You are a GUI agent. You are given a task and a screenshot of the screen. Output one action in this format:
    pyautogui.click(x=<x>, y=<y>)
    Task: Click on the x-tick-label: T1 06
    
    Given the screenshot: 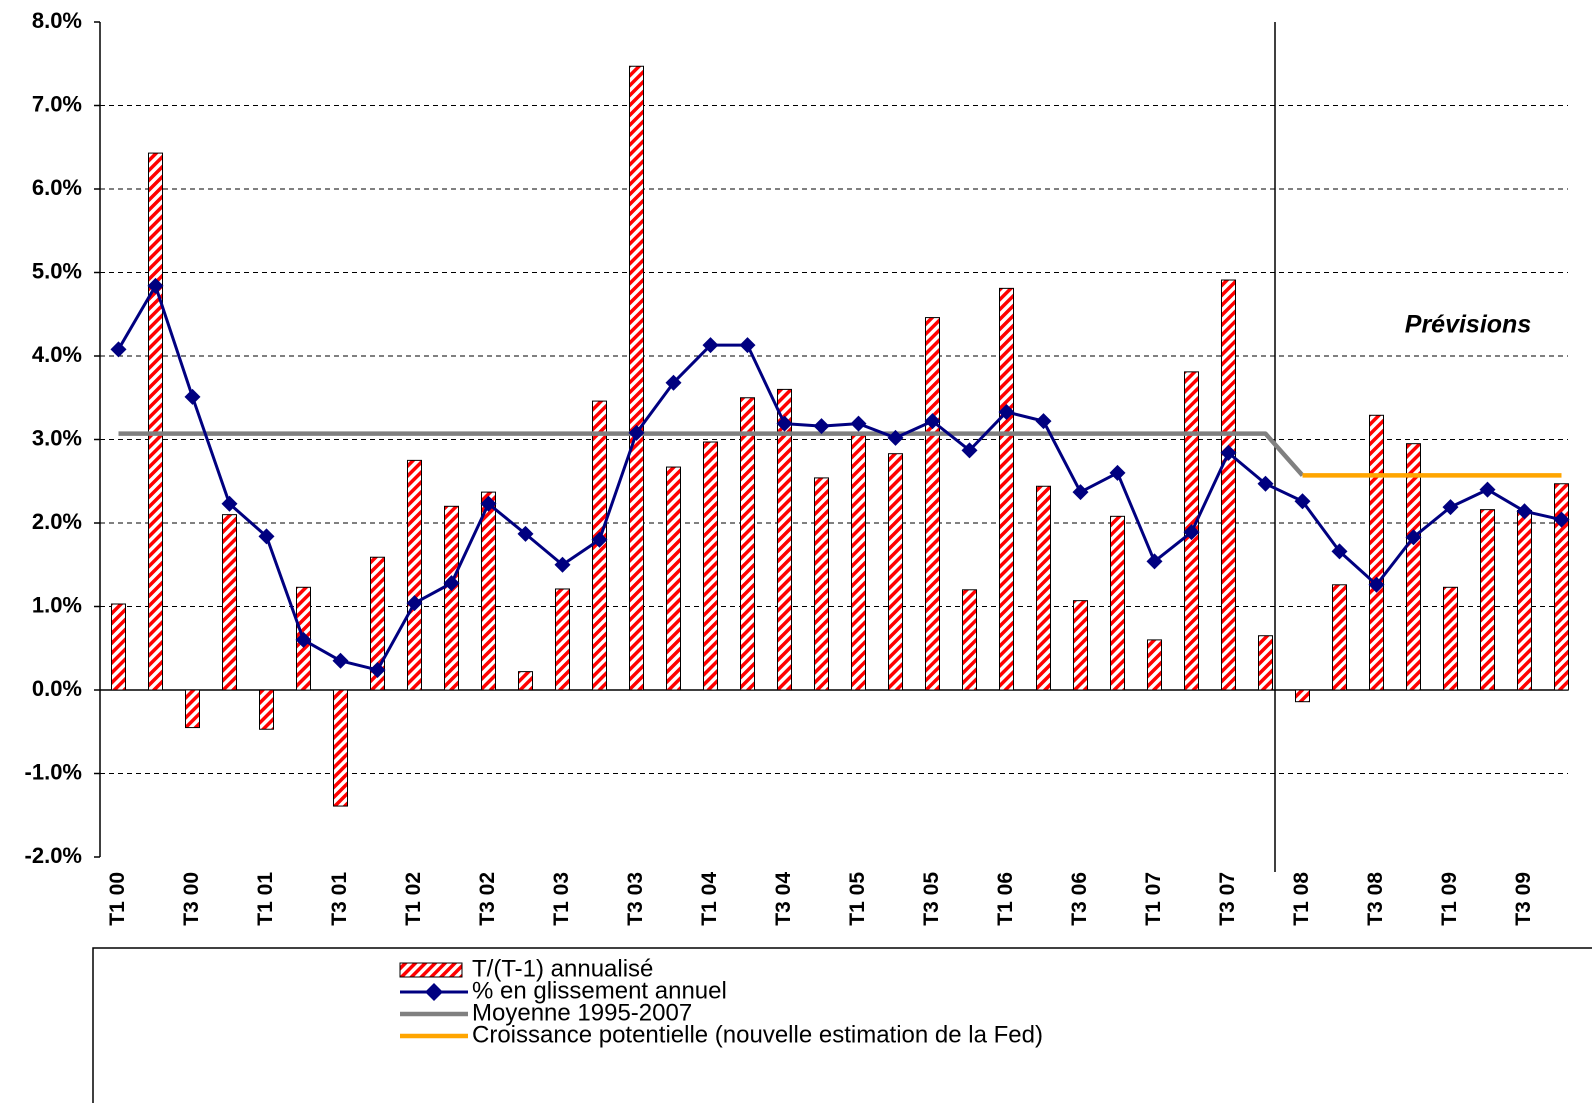 What is the action you would take?
    pyautogui.click(x=1005, y=899)
    